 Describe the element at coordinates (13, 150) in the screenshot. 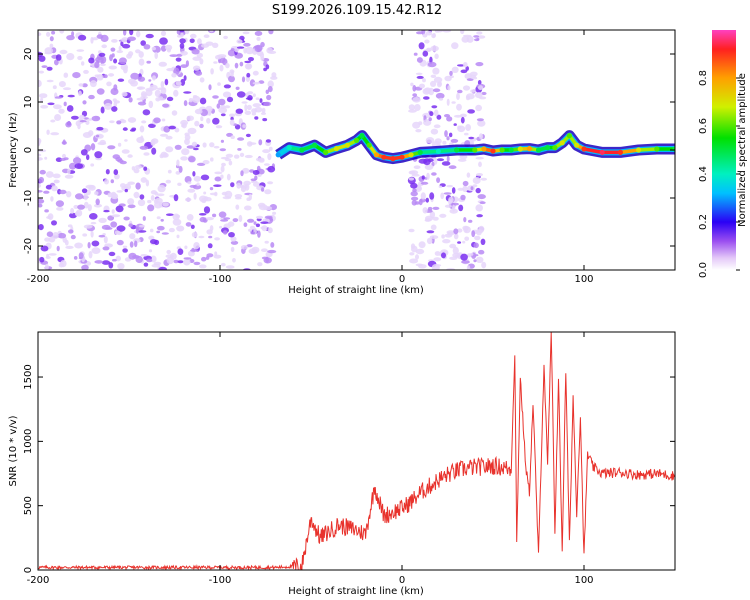

I see `spectrogram-y-label: Frequency (Hz)` at that location.